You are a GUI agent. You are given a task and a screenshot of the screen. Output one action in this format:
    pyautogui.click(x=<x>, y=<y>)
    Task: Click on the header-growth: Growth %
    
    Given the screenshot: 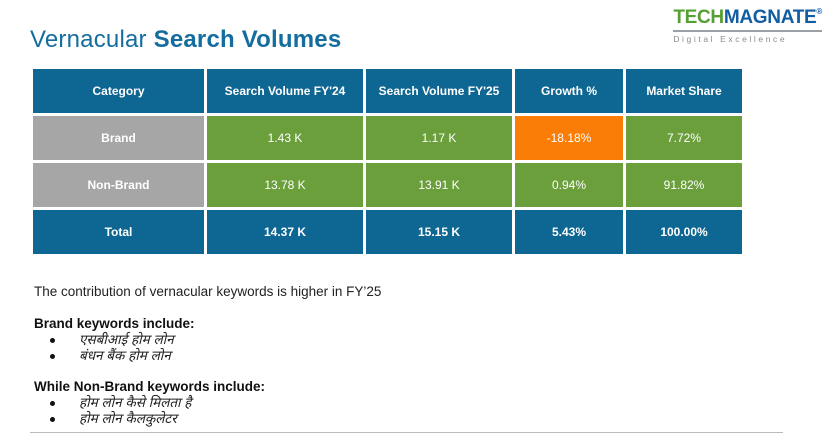 What is the action you would take?
    pyautogui.click(x=569, y=91)
    